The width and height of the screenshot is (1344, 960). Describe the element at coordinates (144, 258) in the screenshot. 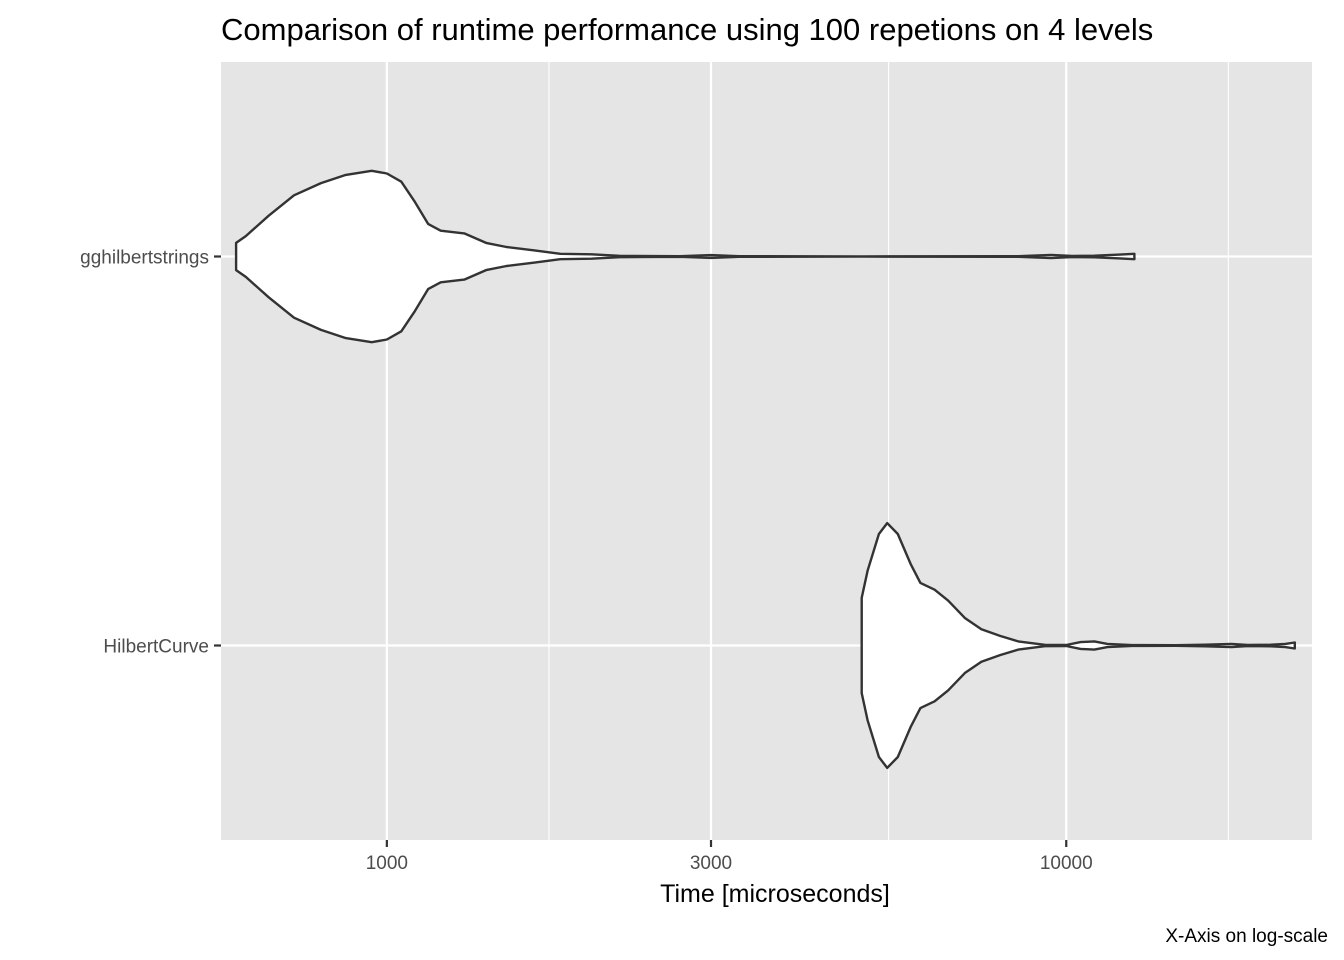

I see `y-tick-label: gghilbertstrings` at that location.